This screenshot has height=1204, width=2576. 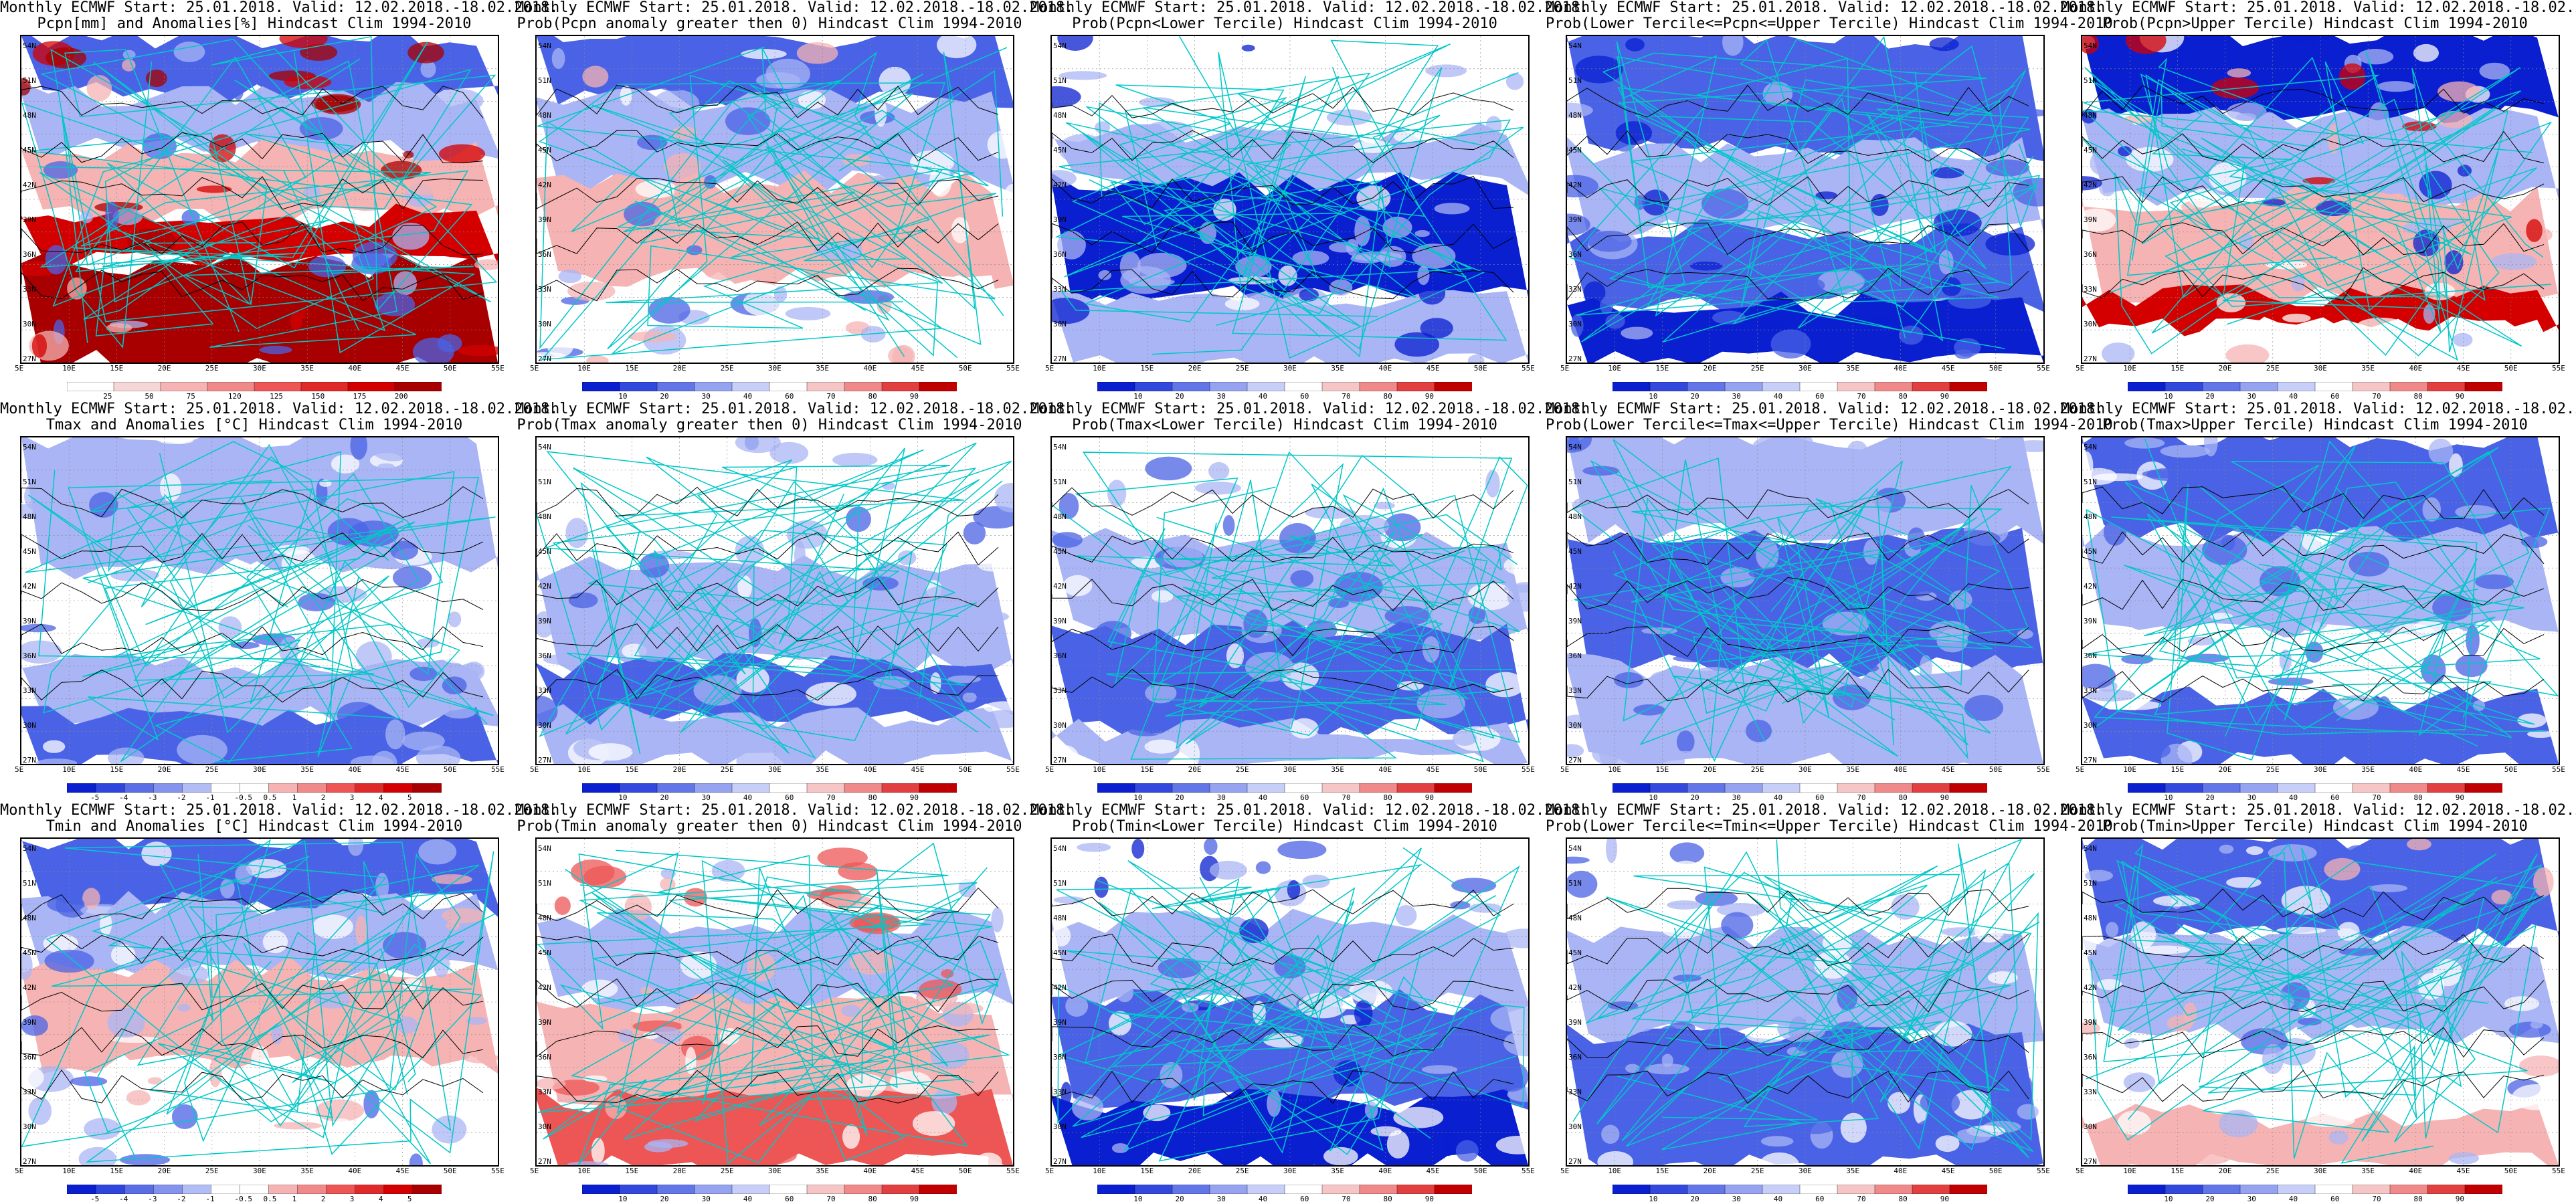 I want to click on lat-label: 42N, so click(x=544, y=586).